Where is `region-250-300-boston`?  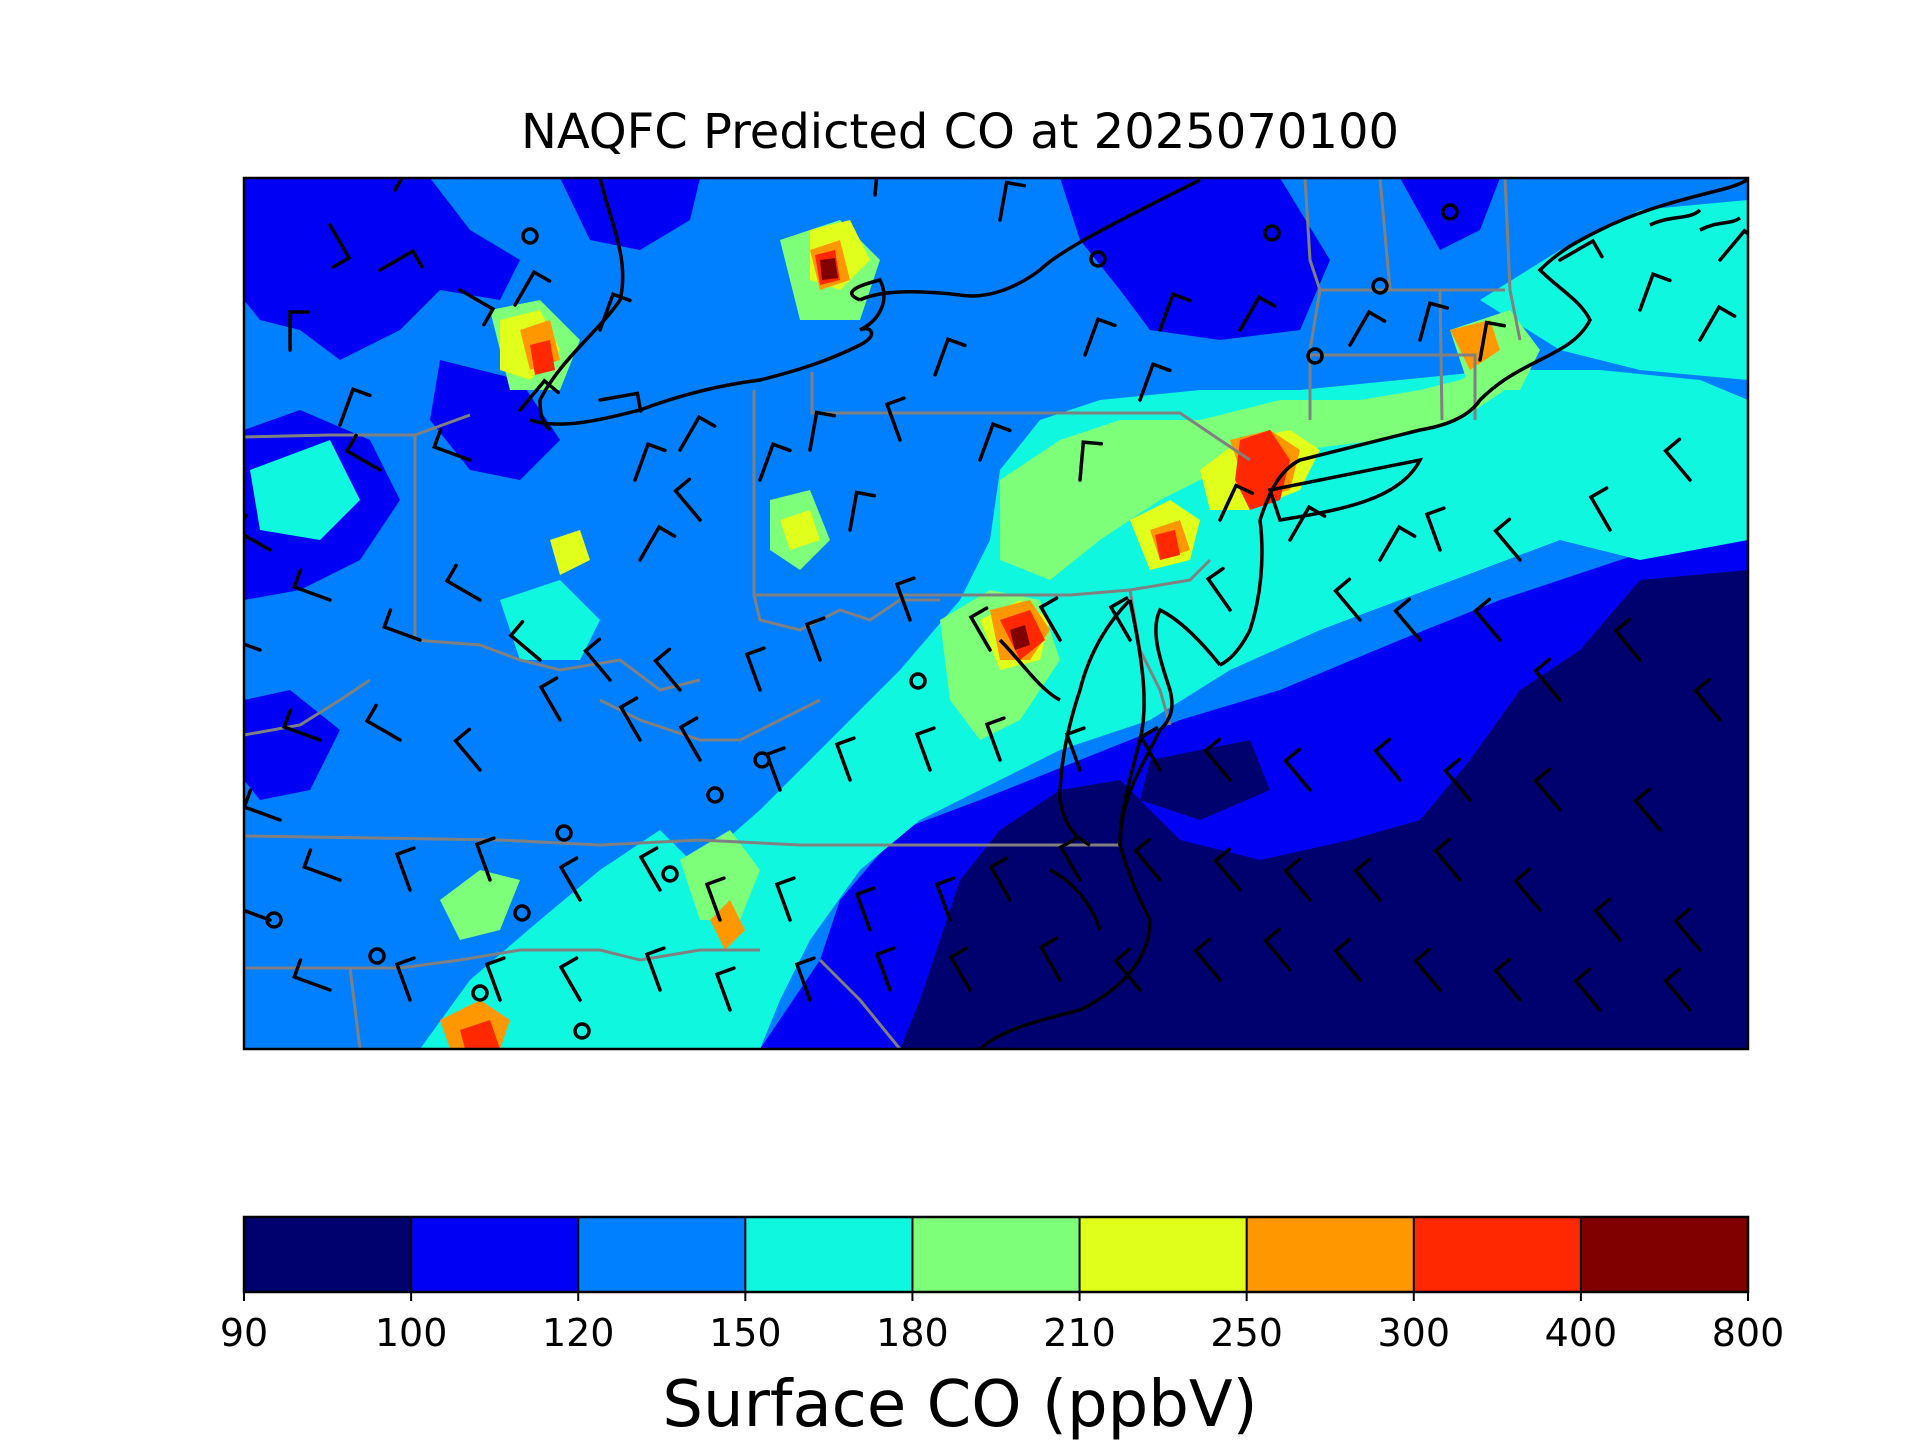 region-250-300-boston is located at coordinates (1475, 345).